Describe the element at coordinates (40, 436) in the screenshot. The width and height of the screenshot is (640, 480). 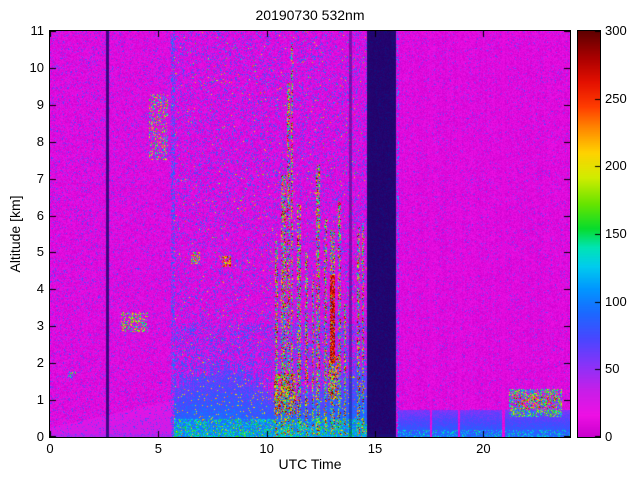
I see `y-tick-label: 0` at that location.